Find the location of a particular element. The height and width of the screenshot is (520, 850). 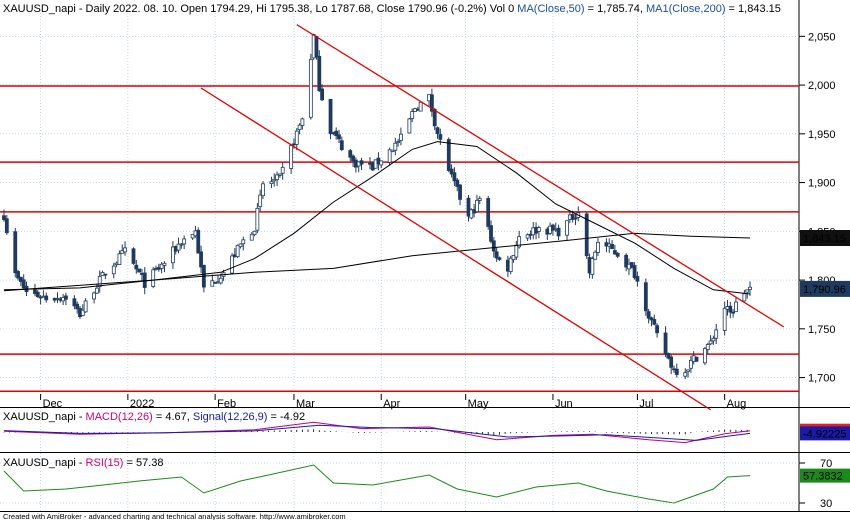

rsi-value-tag: 57.3832 is located at coordinates (825, 475).